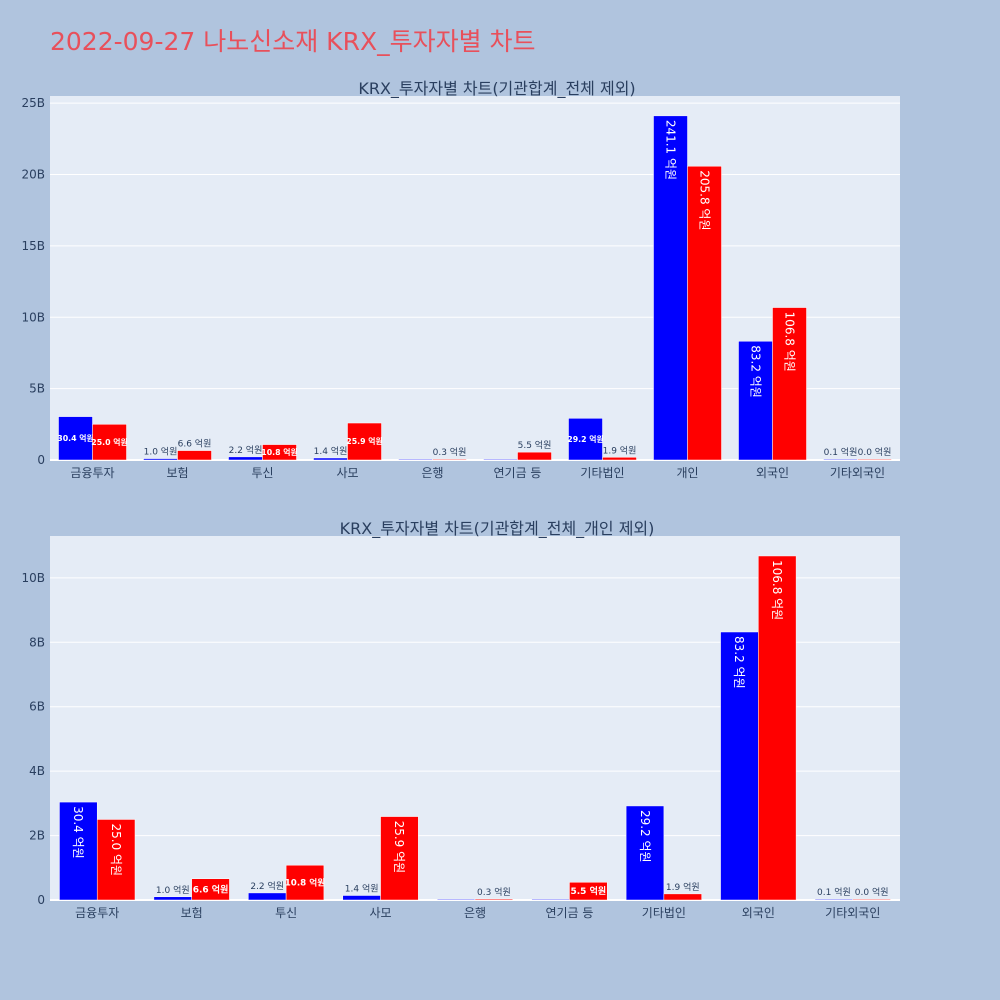 This screenshot has height=1000, width=1000. What do you see at coordinates (772, 473) in the screenshot?
I see `x-tick-label: 외국인` at bounding box center [772, 473].